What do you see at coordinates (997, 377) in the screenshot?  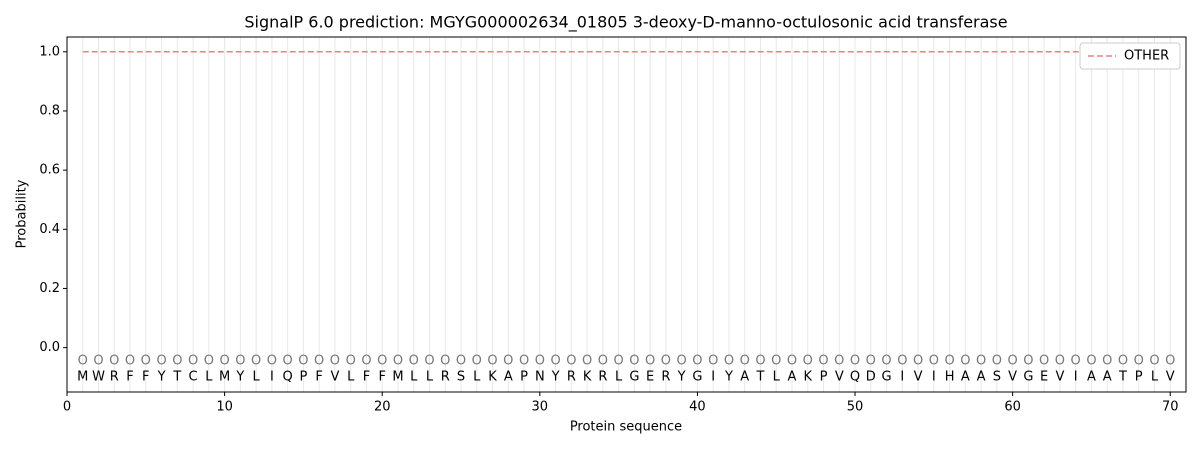 I see `residue-label: S` at bounding box center [997, 377].